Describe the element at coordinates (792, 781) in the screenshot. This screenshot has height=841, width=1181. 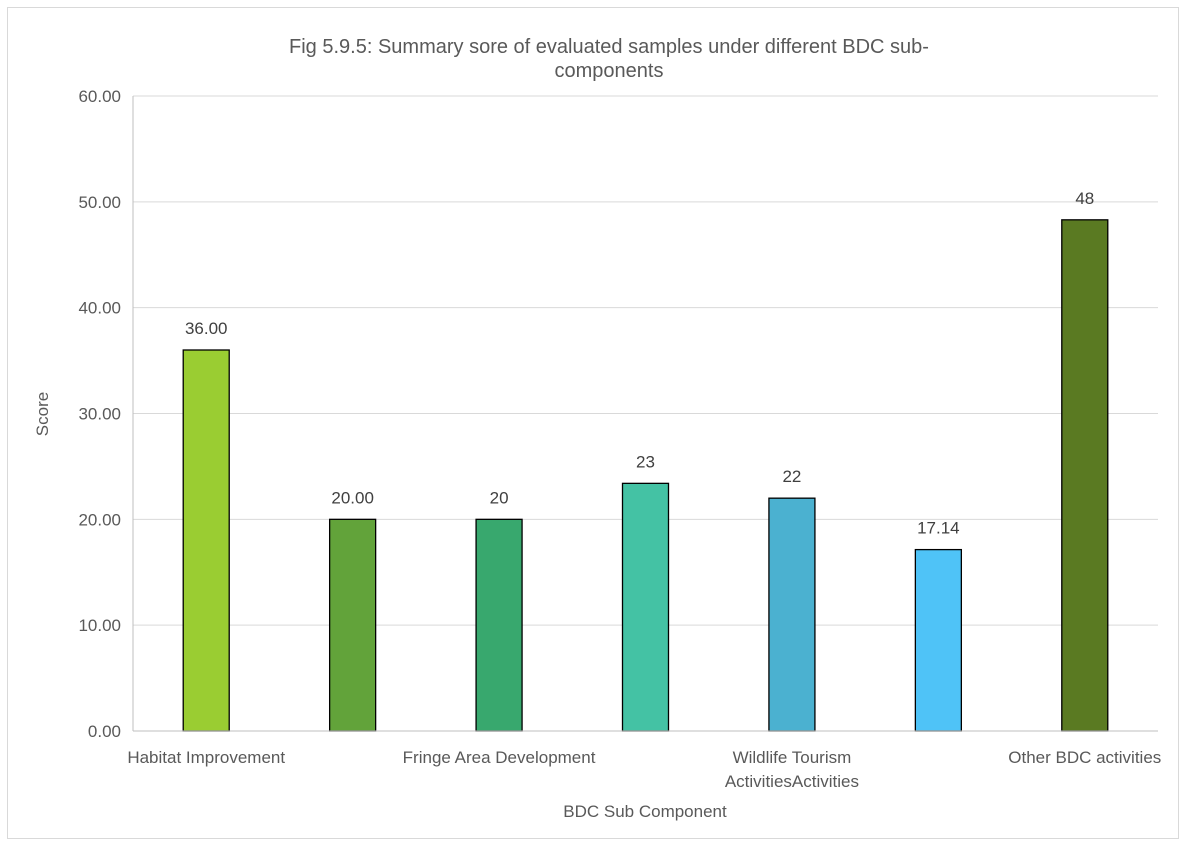
I see `x-tick-label: ActivitiesActivities` at that location.